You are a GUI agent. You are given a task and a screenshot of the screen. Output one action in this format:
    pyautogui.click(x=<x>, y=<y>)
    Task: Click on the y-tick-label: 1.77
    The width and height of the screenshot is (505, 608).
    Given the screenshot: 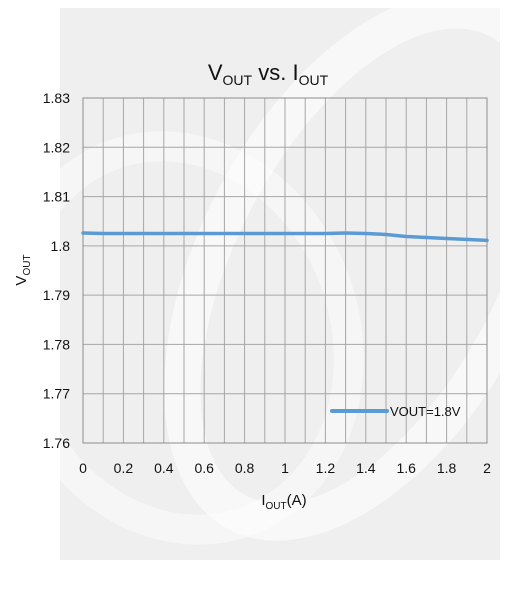 What is the action you would take?
    pyautogui.click(x=56, y=394)
    